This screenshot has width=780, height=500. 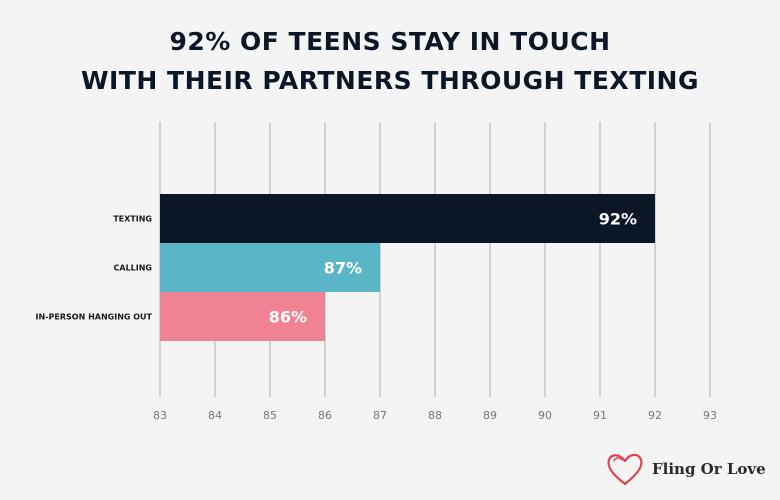 What do you see at coordinates (389, 80) in the screenshot?
I see `chart-title-line-2: WITH THEIR PARTNERS THROUGH TEXTING` at bounding box center [389, 80].